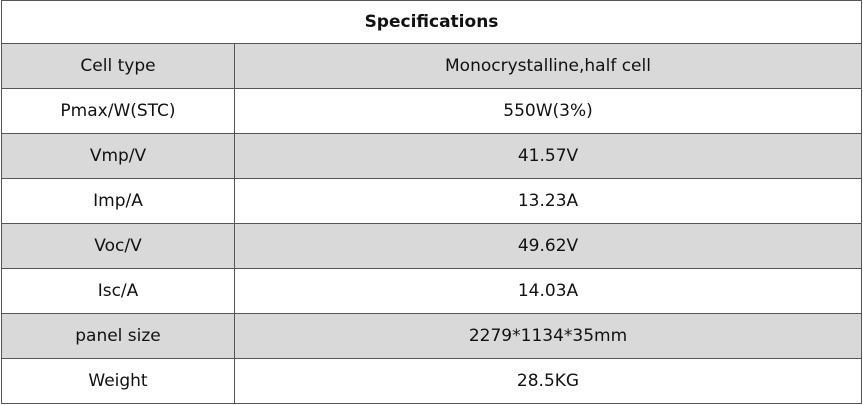  What do you see at coordinates (118, 66) in the screenshot?
I see `spec-label: Cell type` at bounding box center [118, 66].